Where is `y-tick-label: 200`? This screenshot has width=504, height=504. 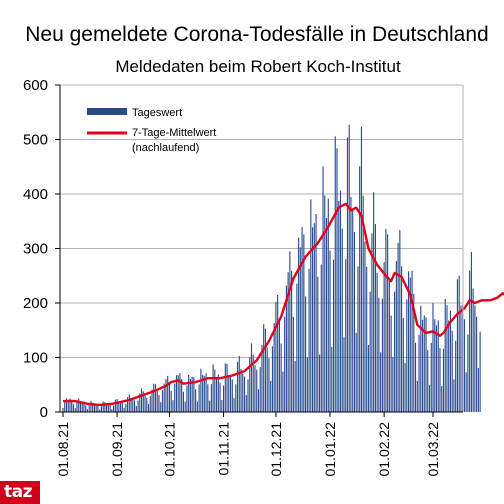
y-tick-label: 200 is located at coordinates (35, 303).